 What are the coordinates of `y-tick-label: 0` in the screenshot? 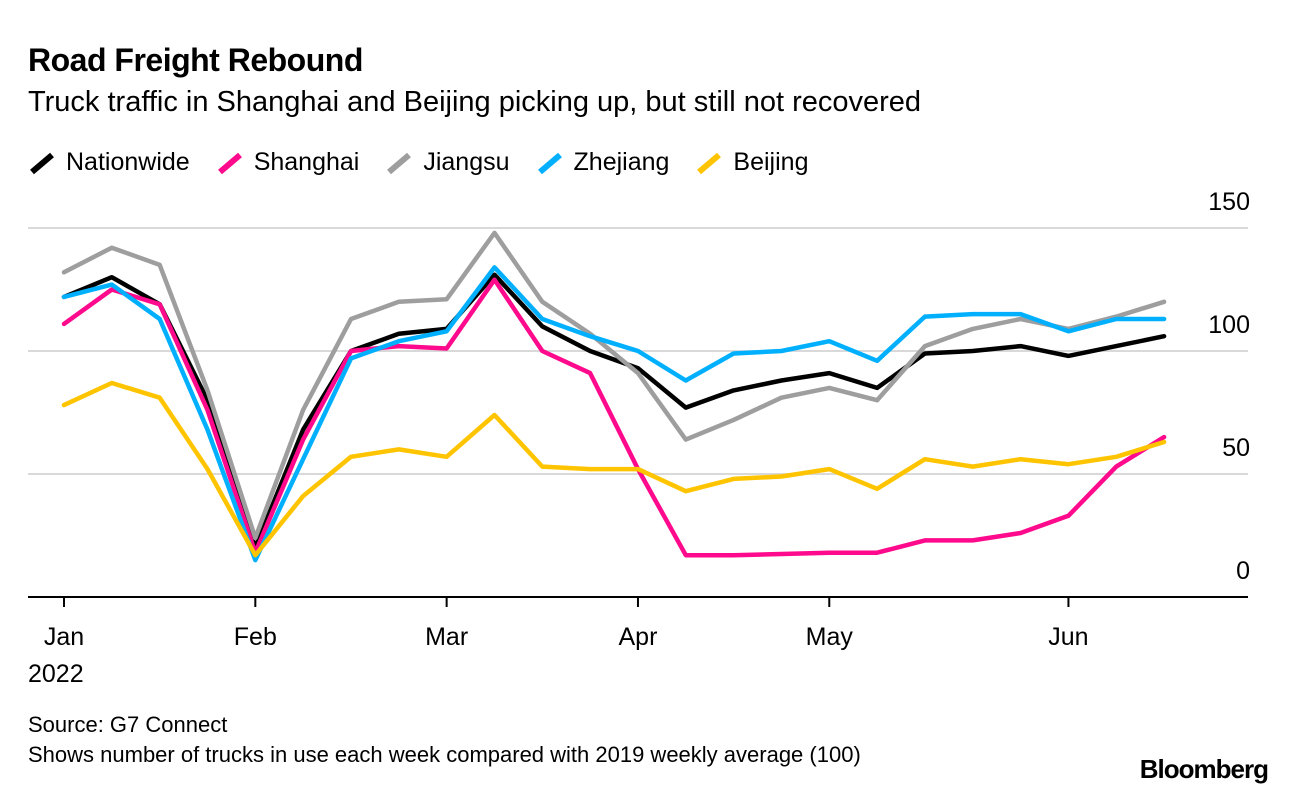 It's located at (1243, 571).